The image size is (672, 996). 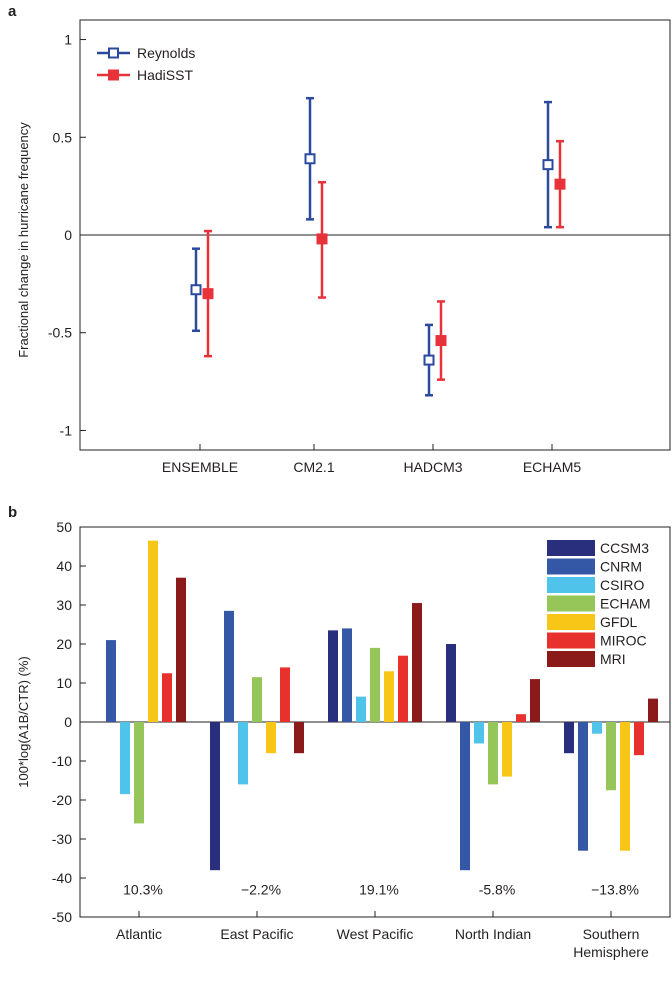 What do you see at coordinates (569, 738) in the screenshot?
I see `bar-ccsm3-southern-hemisphere` at bounding box center [569, 738].